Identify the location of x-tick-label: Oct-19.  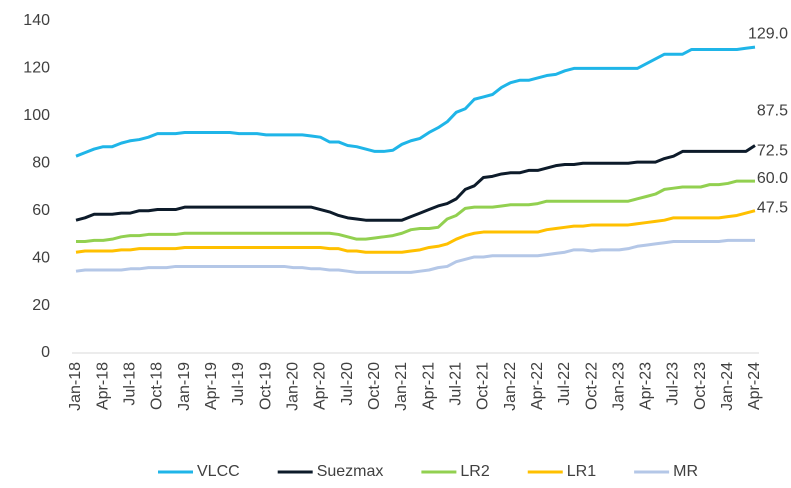
(265, 386).